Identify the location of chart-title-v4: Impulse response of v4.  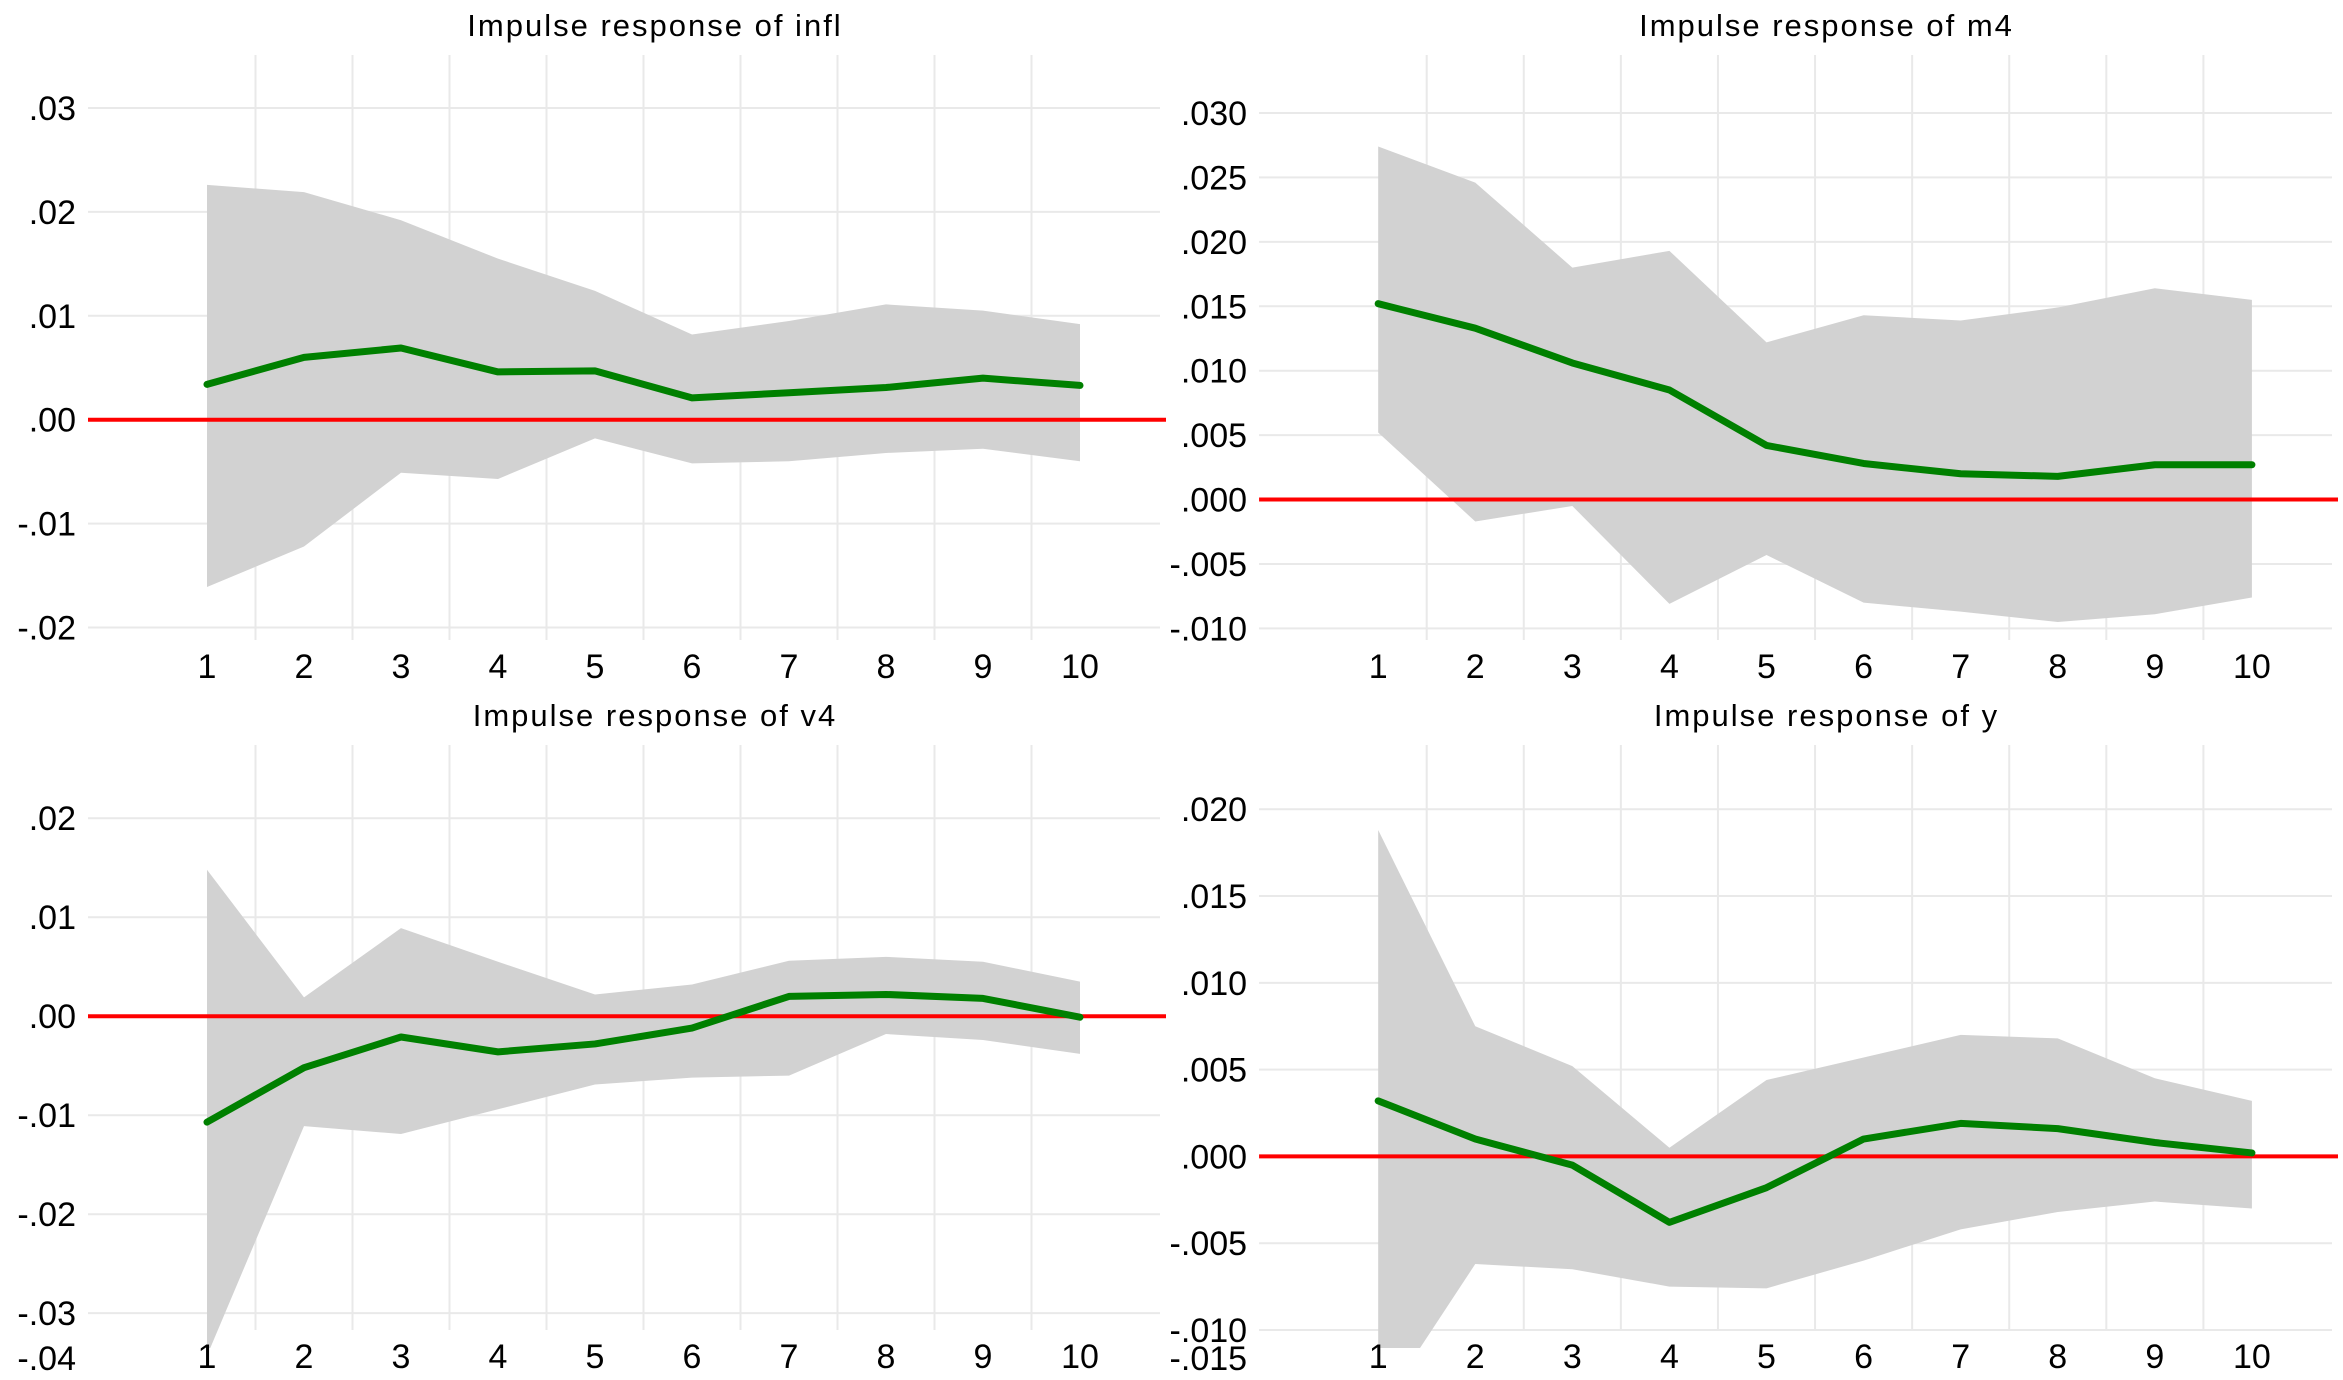
(655, 715).